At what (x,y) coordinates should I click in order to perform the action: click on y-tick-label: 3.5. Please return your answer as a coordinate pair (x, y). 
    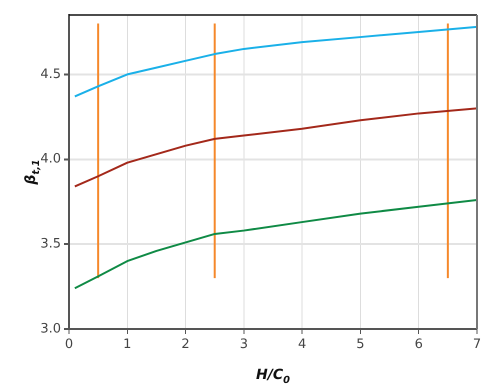
    Looking at the image, I should click on (50, 244).